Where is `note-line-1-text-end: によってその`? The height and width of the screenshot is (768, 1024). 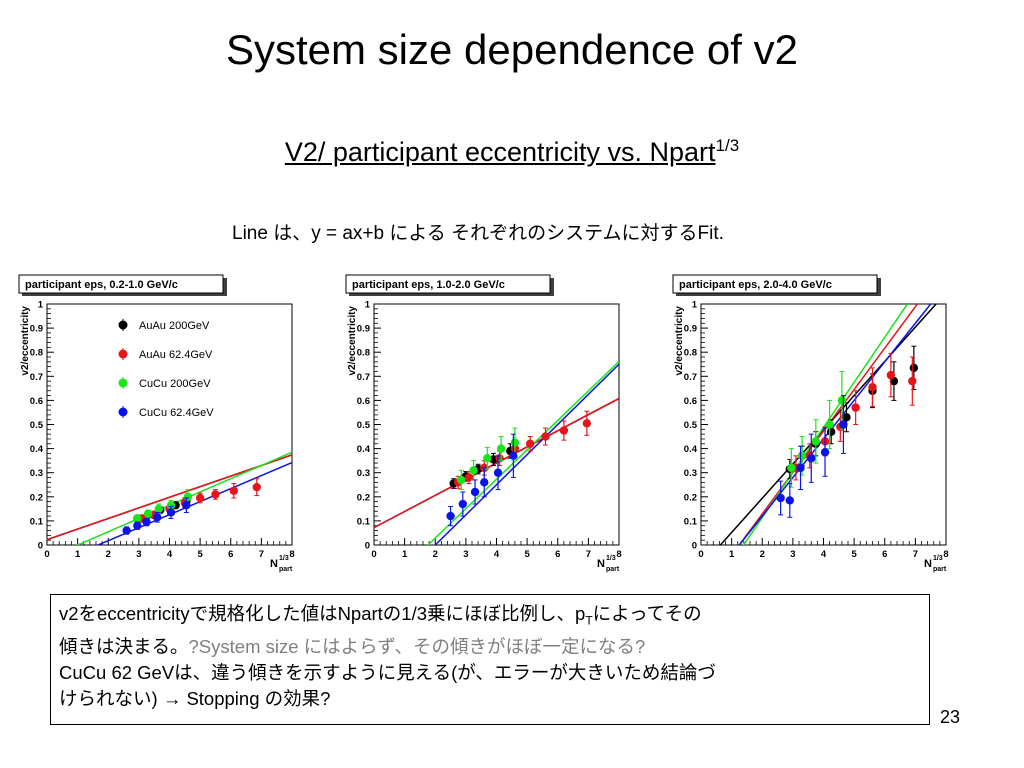
note-line-1-text-end: によってその is located at coordinates (647, 613).